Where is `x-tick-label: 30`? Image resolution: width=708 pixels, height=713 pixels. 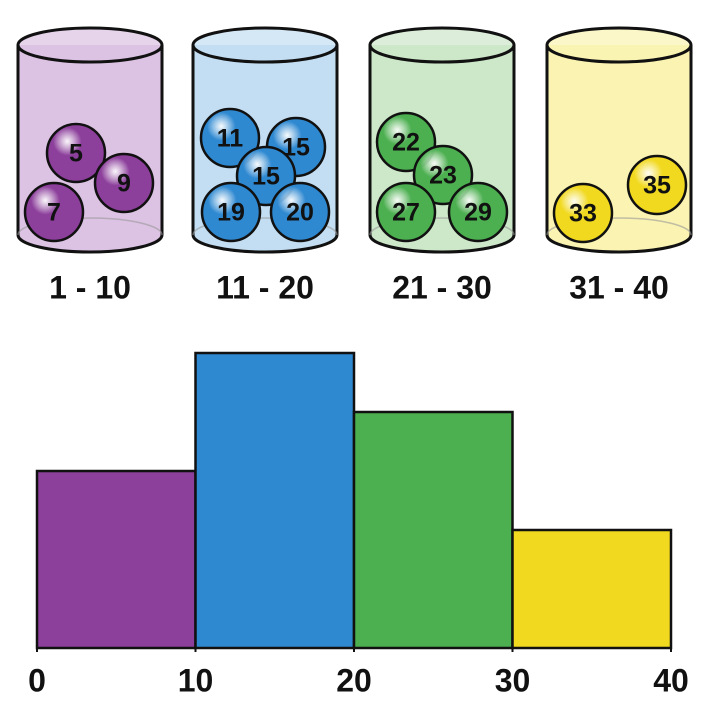
x-tick-label: 30 is located at coordinates (513, 680).